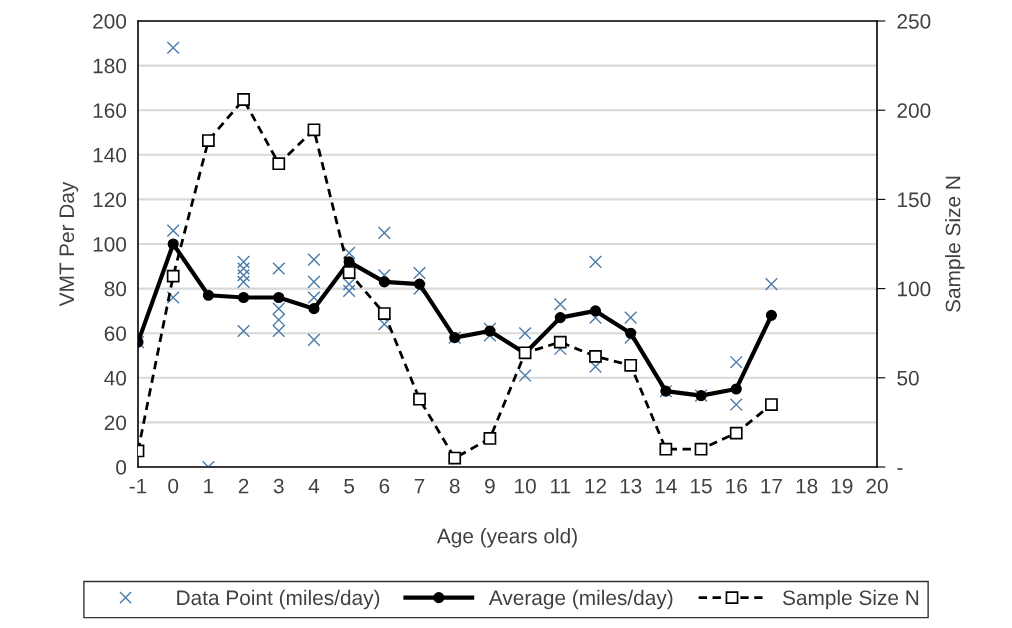 The width and height of the screenshot is (1012, 628). What do you see at coordinates (243, 486) in the screenshot?
I see `x-tick-label: 2` at bounding box center [243, 486].